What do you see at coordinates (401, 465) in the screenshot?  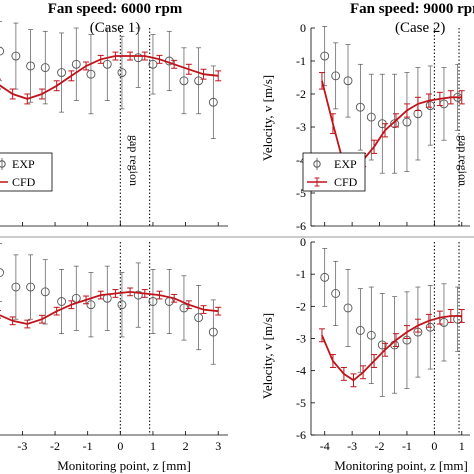 I see `x-axis-label-right: Monitoring point, z [mm]` at bounding box center [401, 465].